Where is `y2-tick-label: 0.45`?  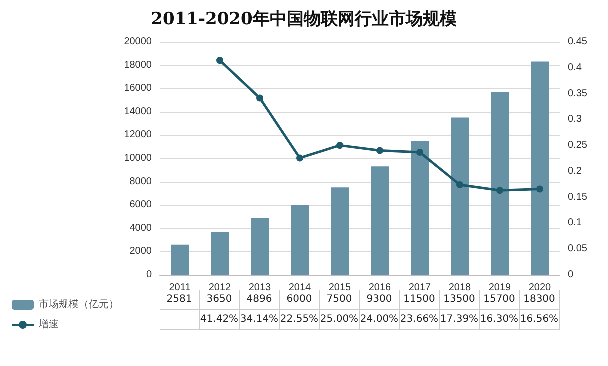
y2-tick-label: 0.45 is located at coordinates (578, 42).